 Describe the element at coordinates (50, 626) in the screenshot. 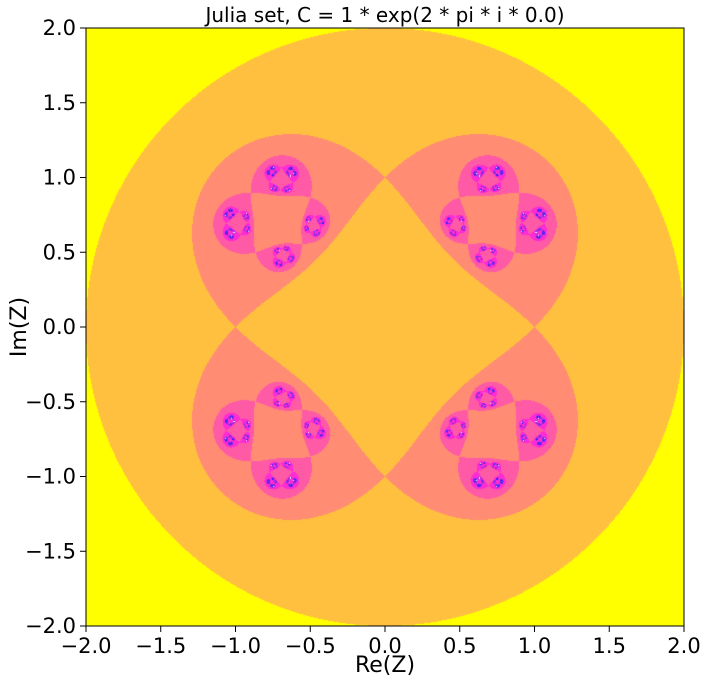

I see `y-tick-label: −2.0` at that location.